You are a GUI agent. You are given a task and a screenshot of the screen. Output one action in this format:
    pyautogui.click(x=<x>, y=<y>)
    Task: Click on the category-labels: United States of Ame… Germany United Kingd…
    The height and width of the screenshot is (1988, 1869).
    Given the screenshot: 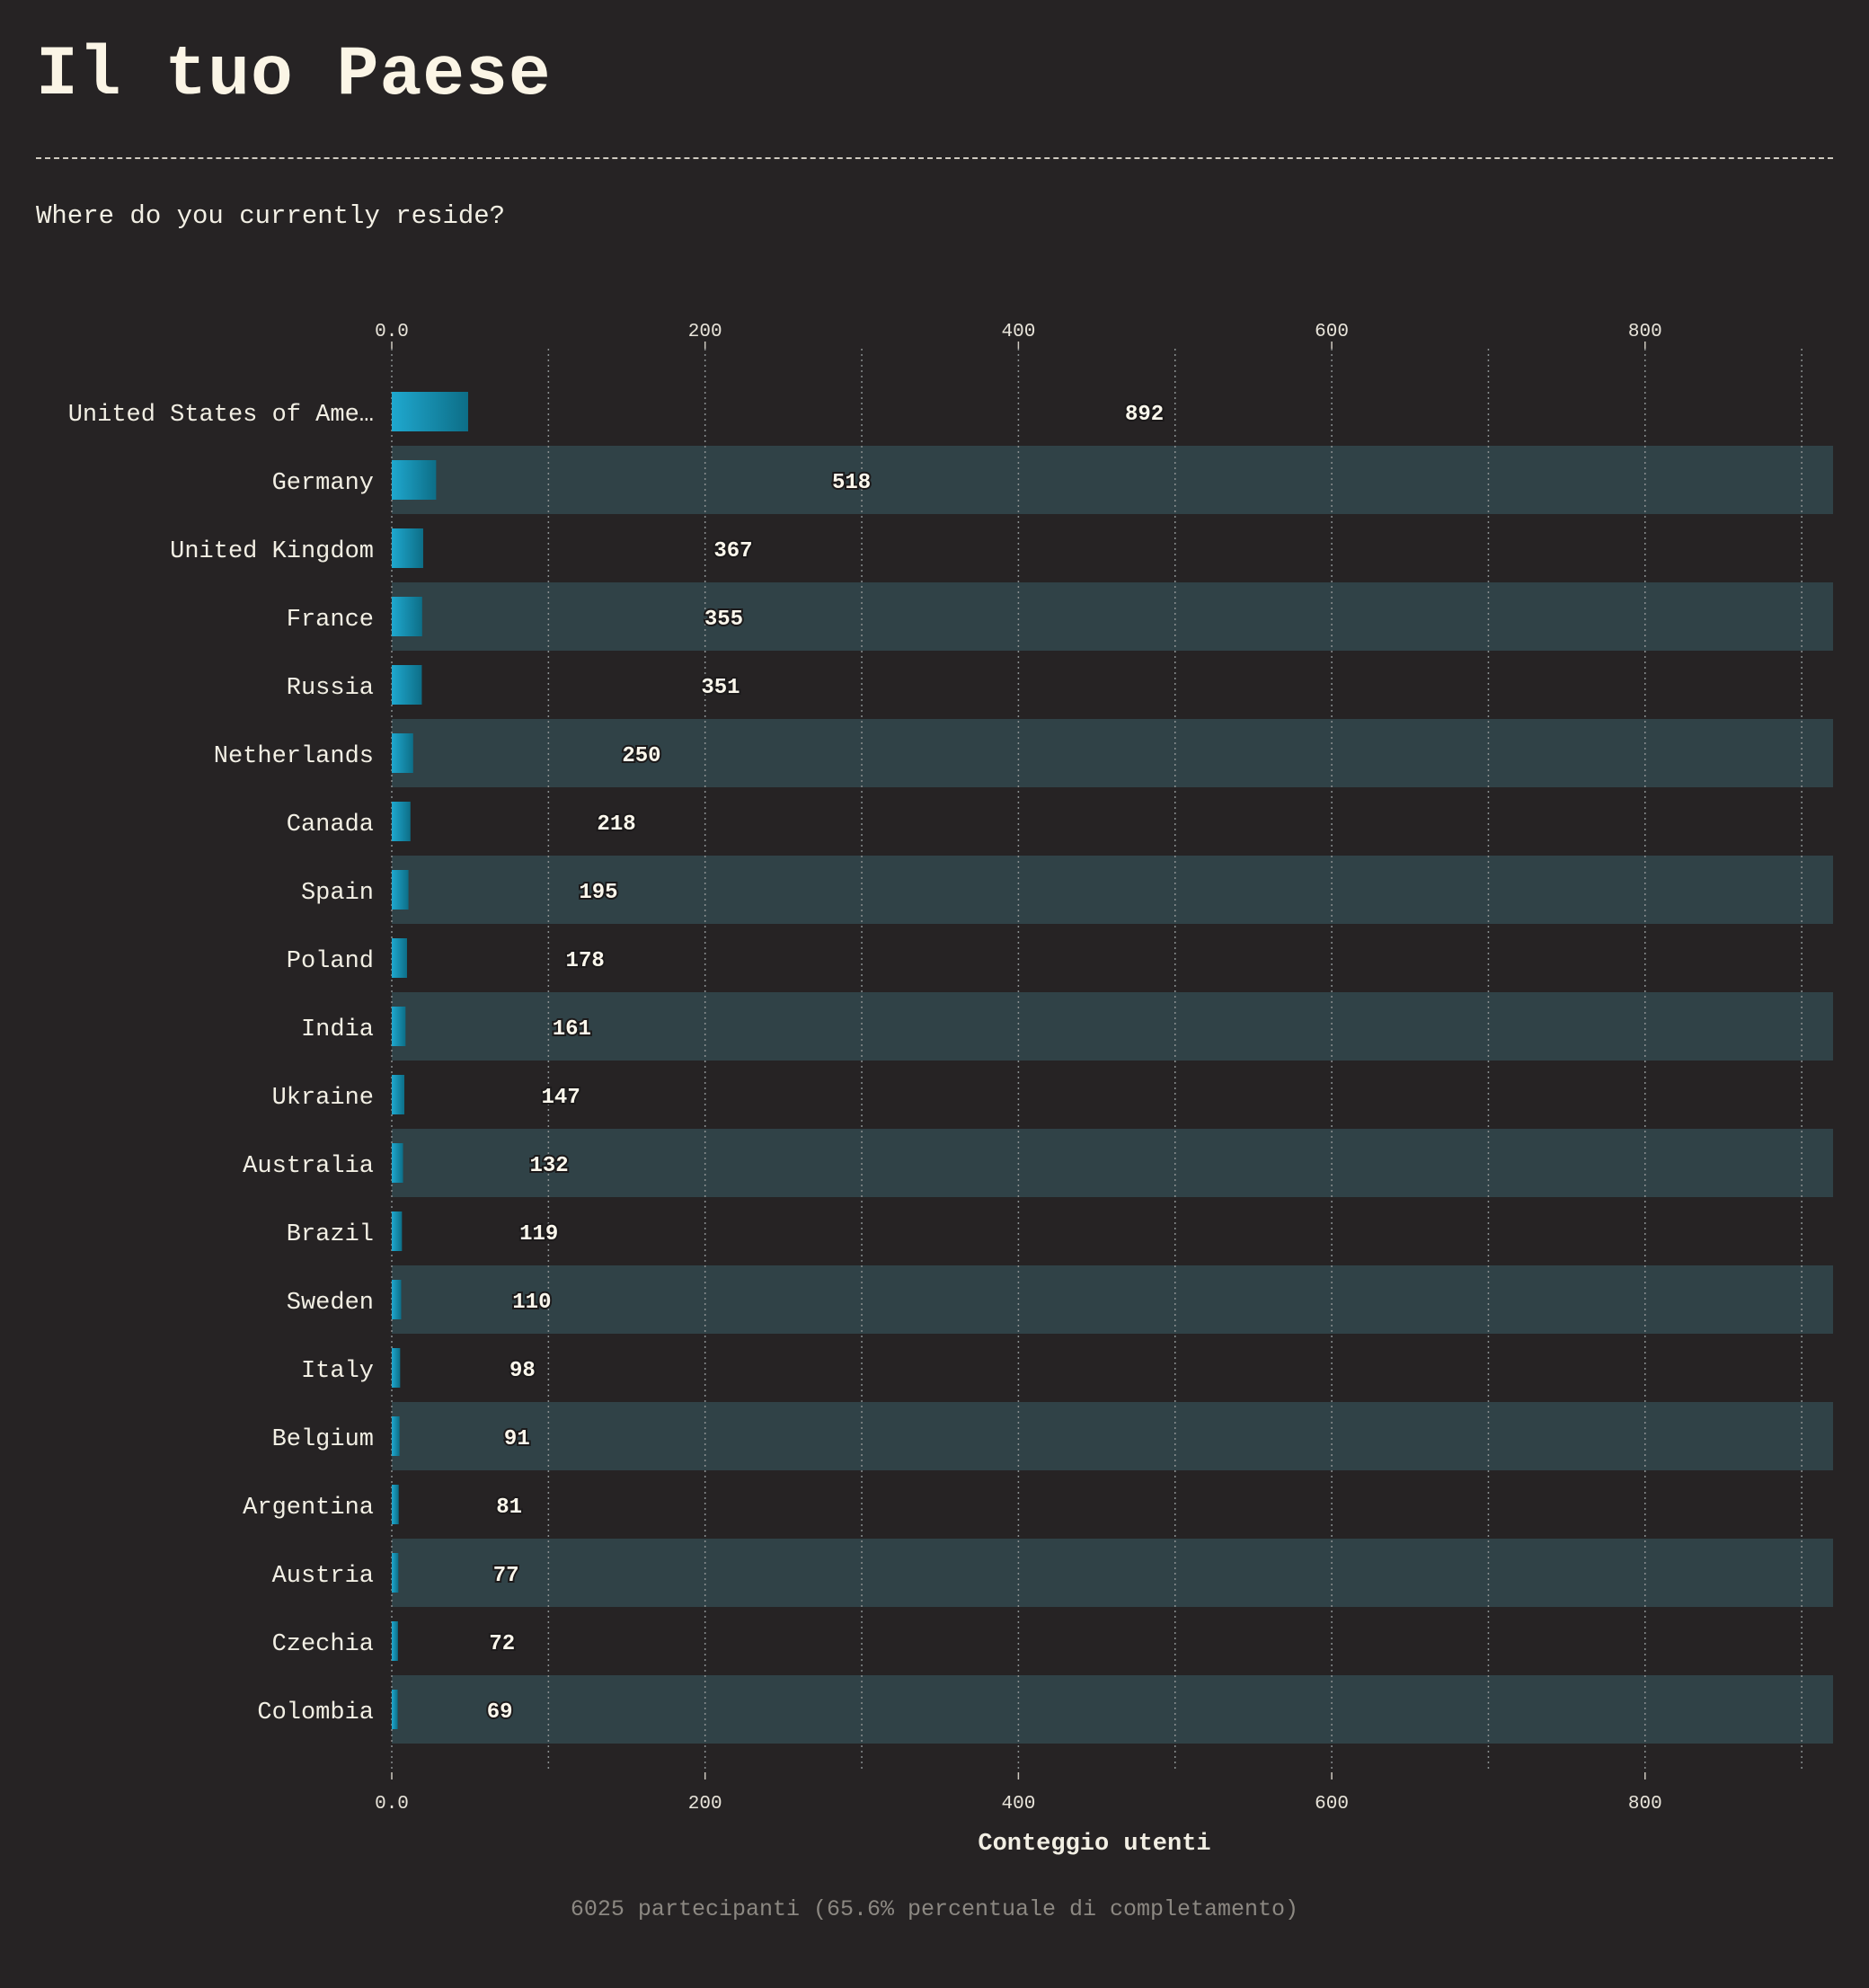 What is the action you would take?
    pyautogui.click(x=221, y=1064)
    